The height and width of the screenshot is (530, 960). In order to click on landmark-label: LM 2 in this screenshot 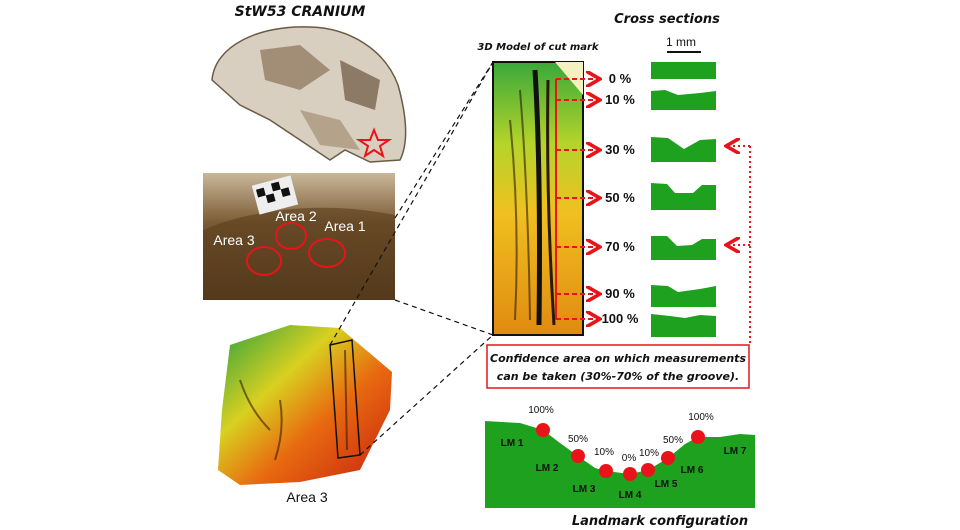, I will do `click(547, 468)`.